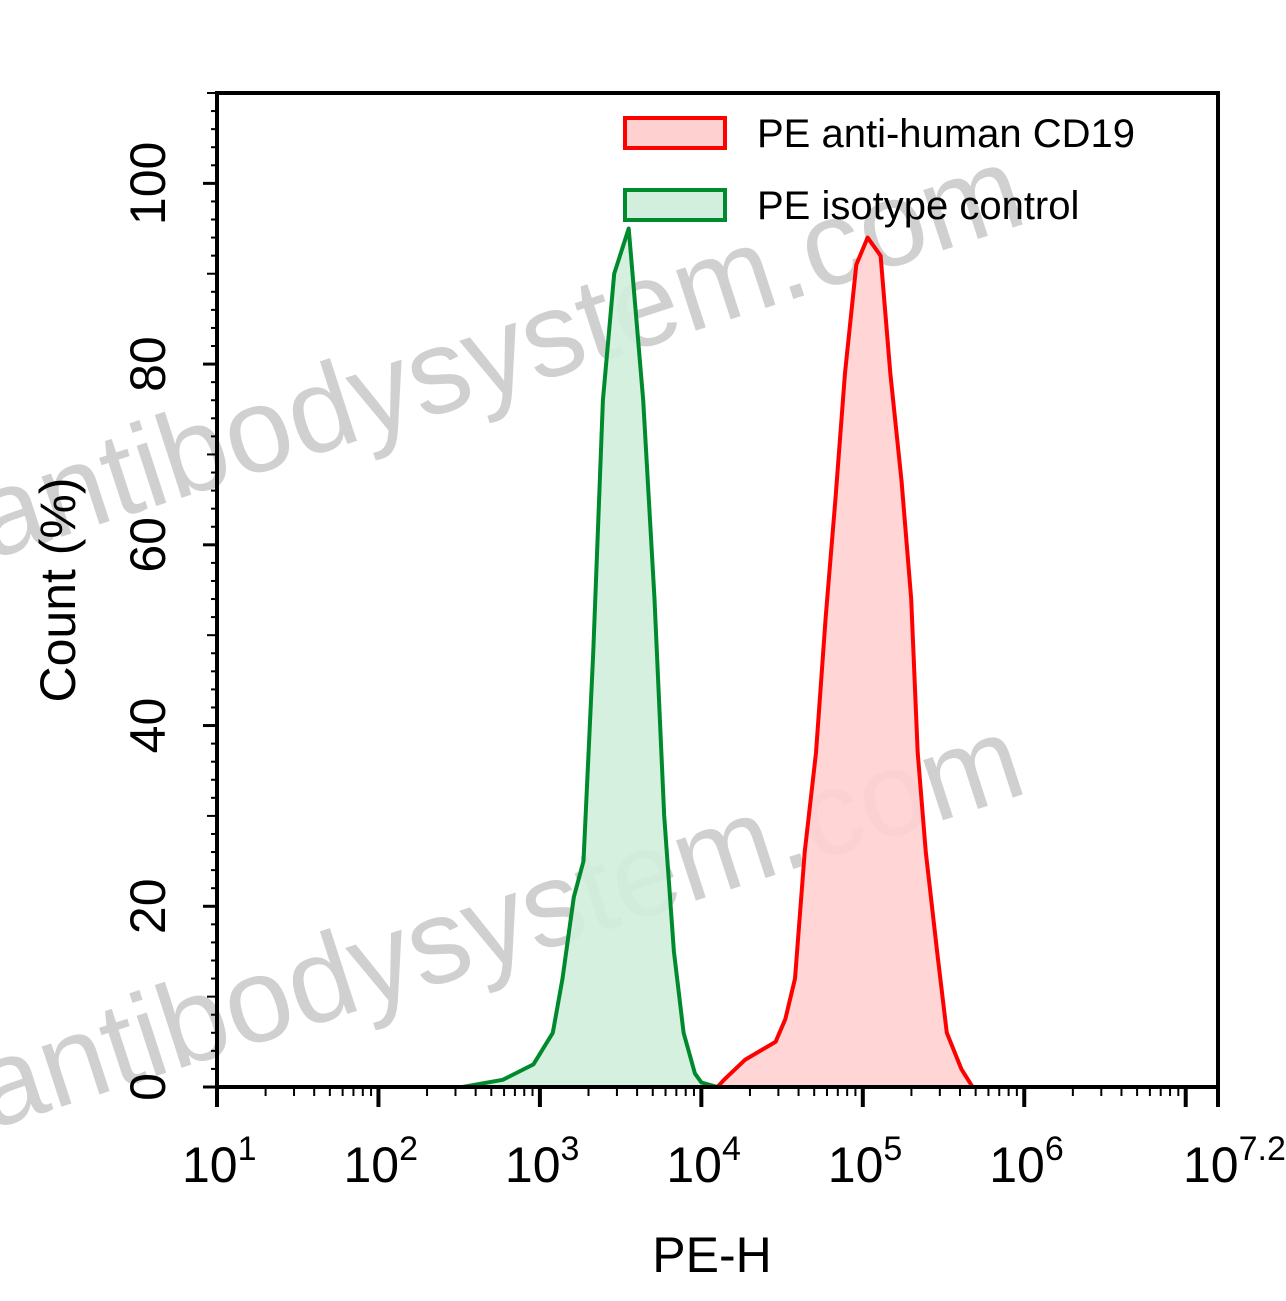 This screenshot has height=1301, width=1286. Describe the element at coordinates (219, 1161) in the screenshot. I see `x-tick-label: 10¹` at that location.